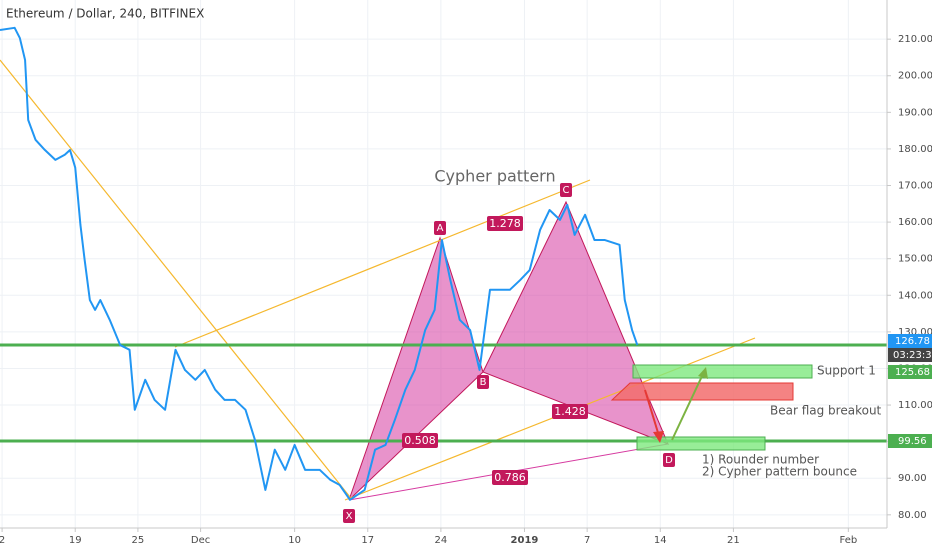 This screenshot has height=550, width=932. I want to click on y-tick-label: 150.00, so click(915, 259).